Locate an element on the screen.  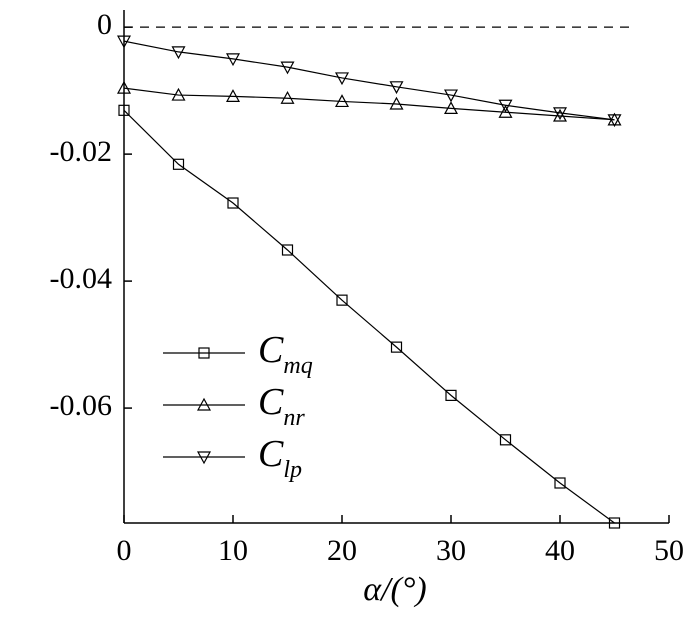
y-tick-label: -0.04 is located at coordinates (81, 278).